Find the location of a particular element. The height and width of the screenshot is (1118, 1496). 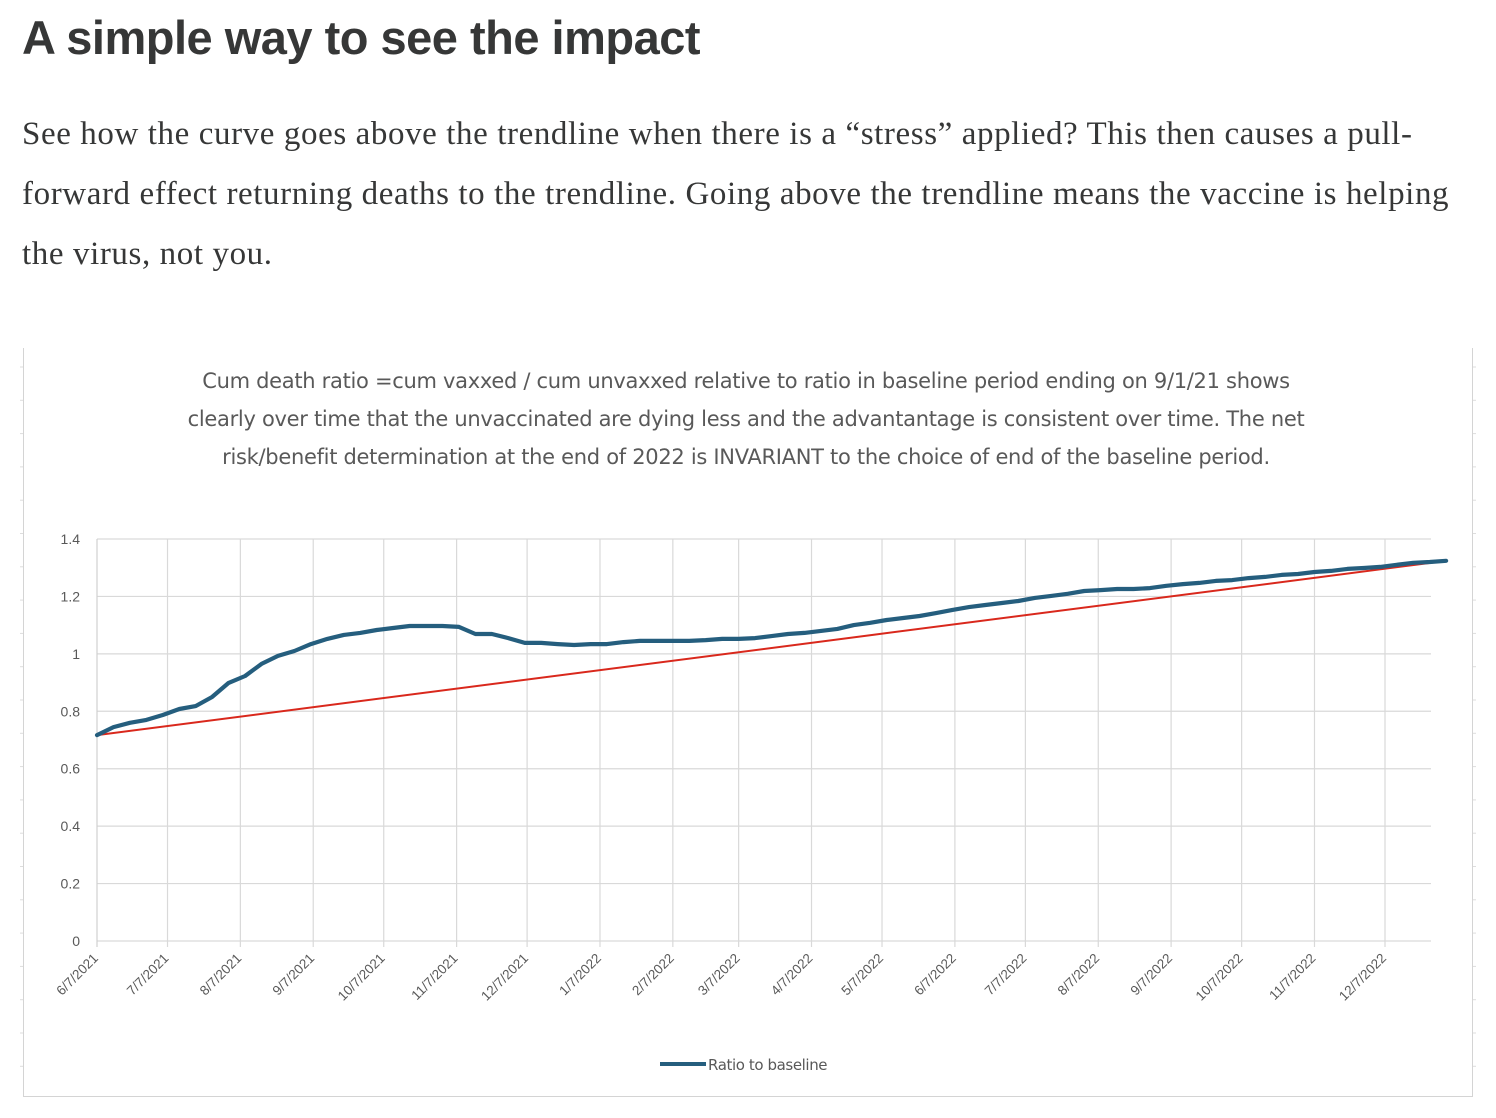

y-tick-label: 1.2 is located at coordinates (71, 596).